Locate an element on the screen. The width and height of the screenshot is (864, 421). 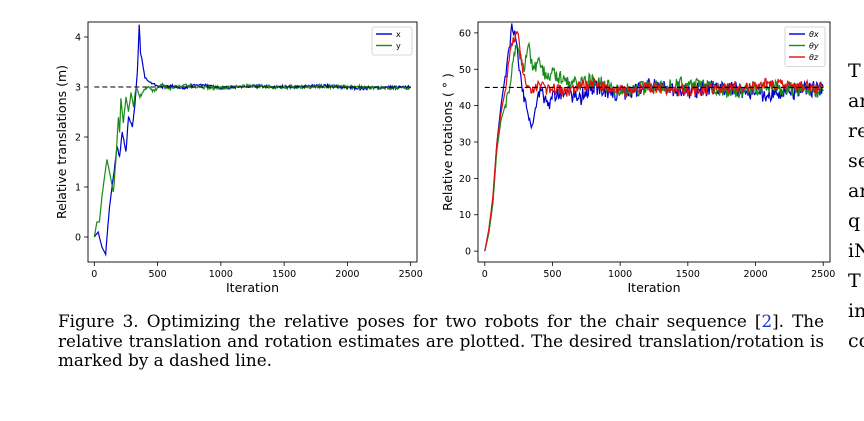
y-tick-label: 10 is located at coordinates (465, 215).